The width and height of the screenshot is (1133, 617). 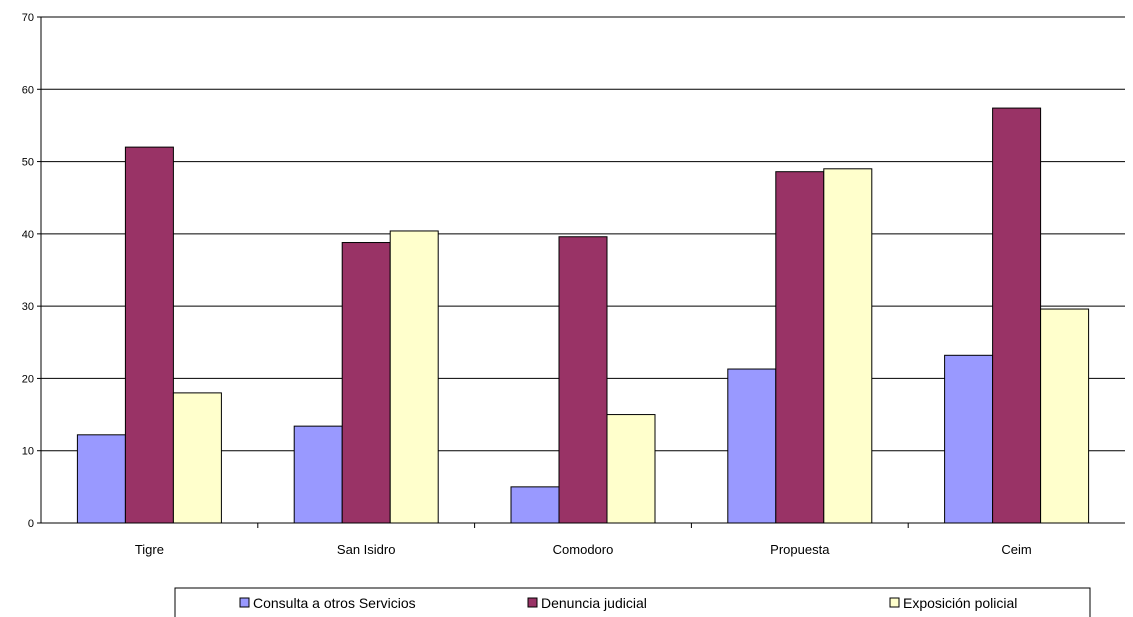 What do you see at coordinates (414, 377) in the screenshot?
I see `bar-exposicion-policial-san-isidro` at bounding box center [414, 377].